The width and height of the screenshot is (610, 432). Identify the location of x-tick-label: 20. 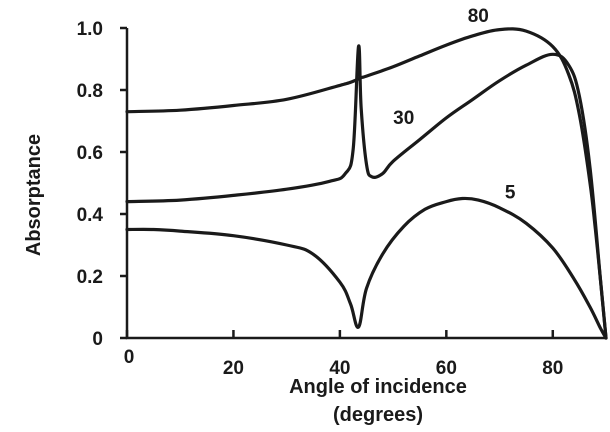
(233, 368).